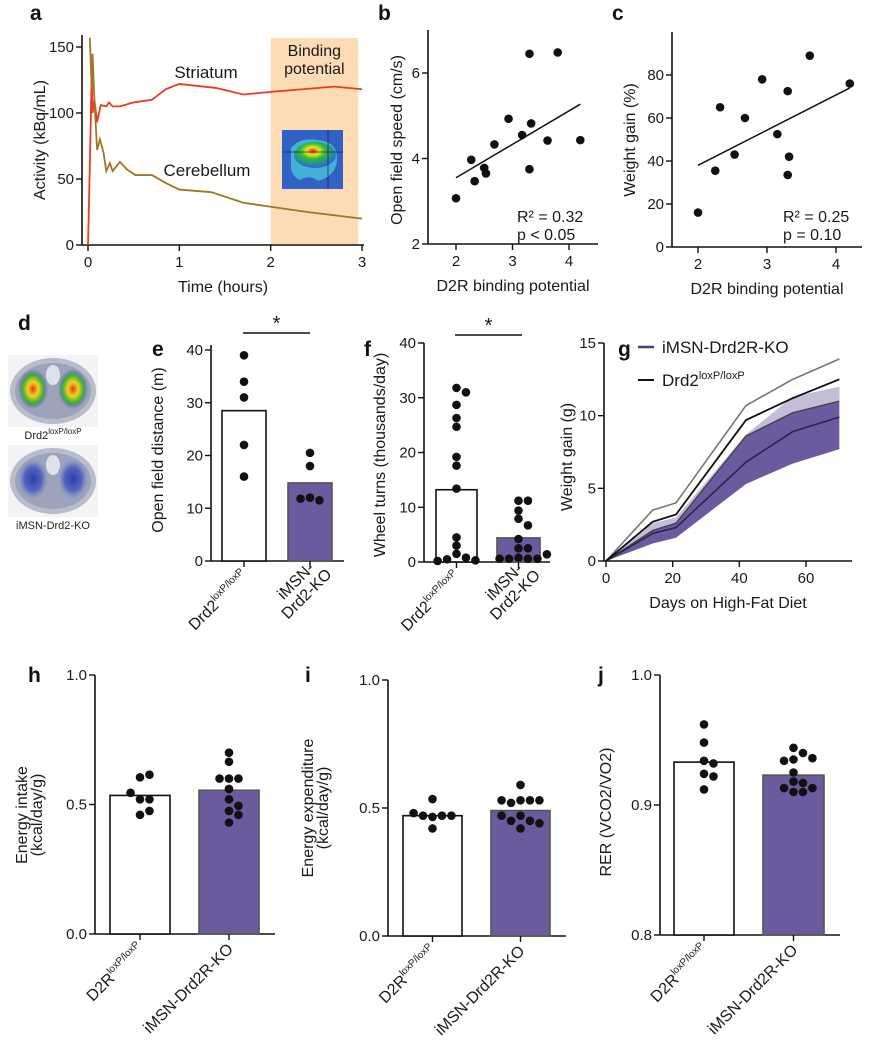 Image resolution: width=878 pixels, height=1050 pixels. I want to click on y-tick-label: 1.0, so click(76, 675).